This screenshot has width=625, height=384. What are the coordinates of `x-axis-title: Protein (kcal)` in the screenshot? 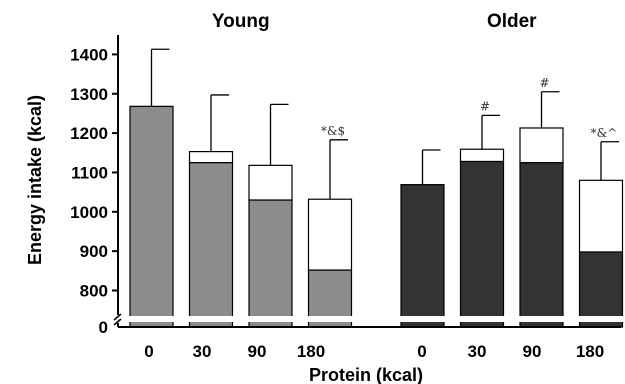 It's located at (366, 374).